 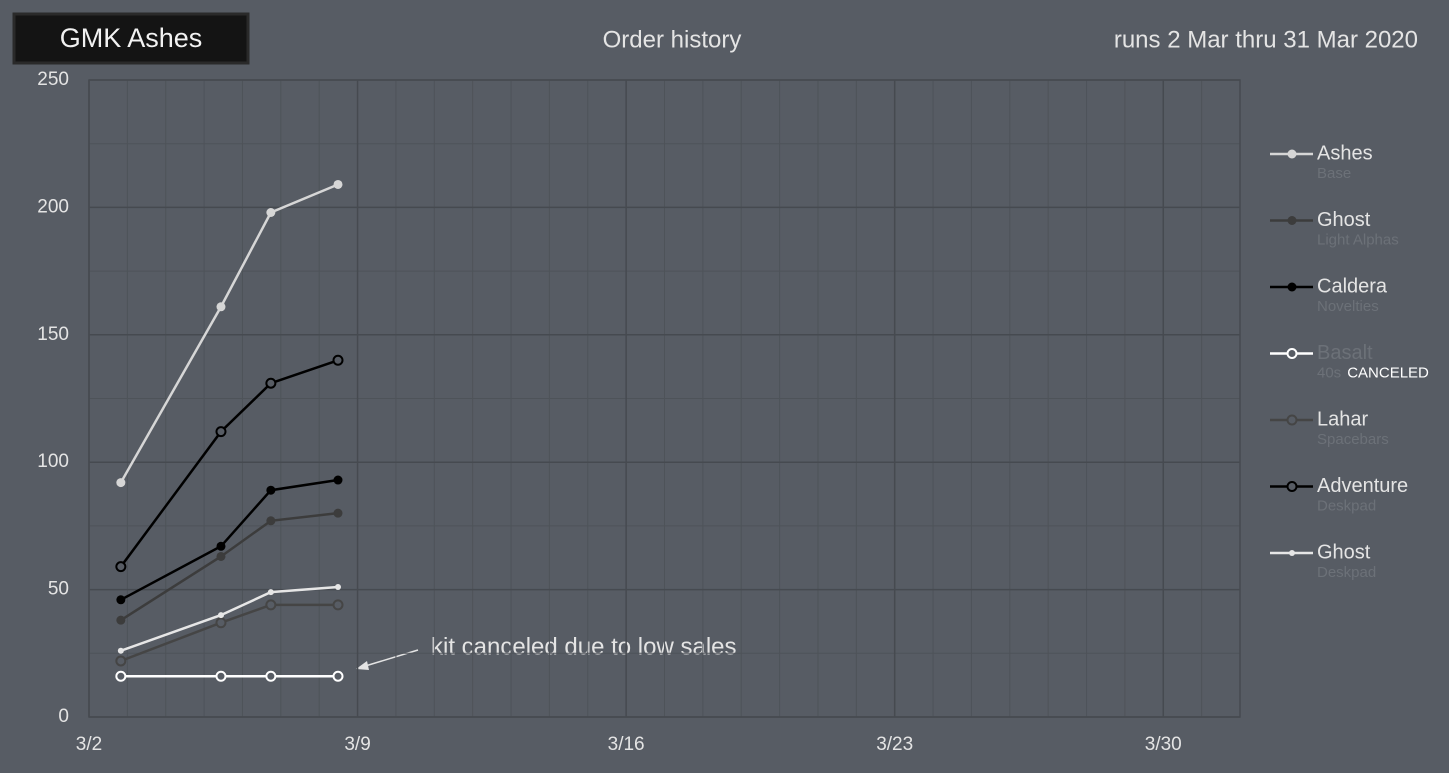 I want to click on annotation-arrowhead, so click(x=362, y=665).